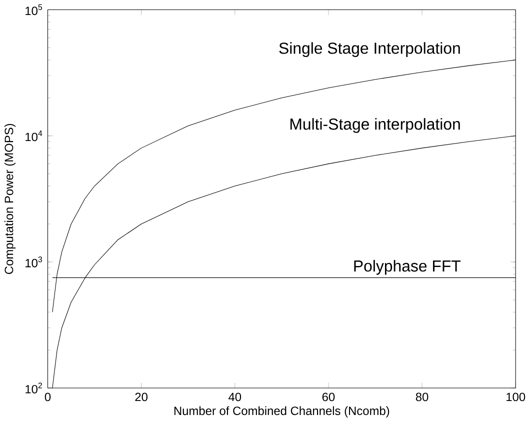  Describe the element at coordinates (235, 397) in the screenshot. I see `x-tick-label: 40` at that location.